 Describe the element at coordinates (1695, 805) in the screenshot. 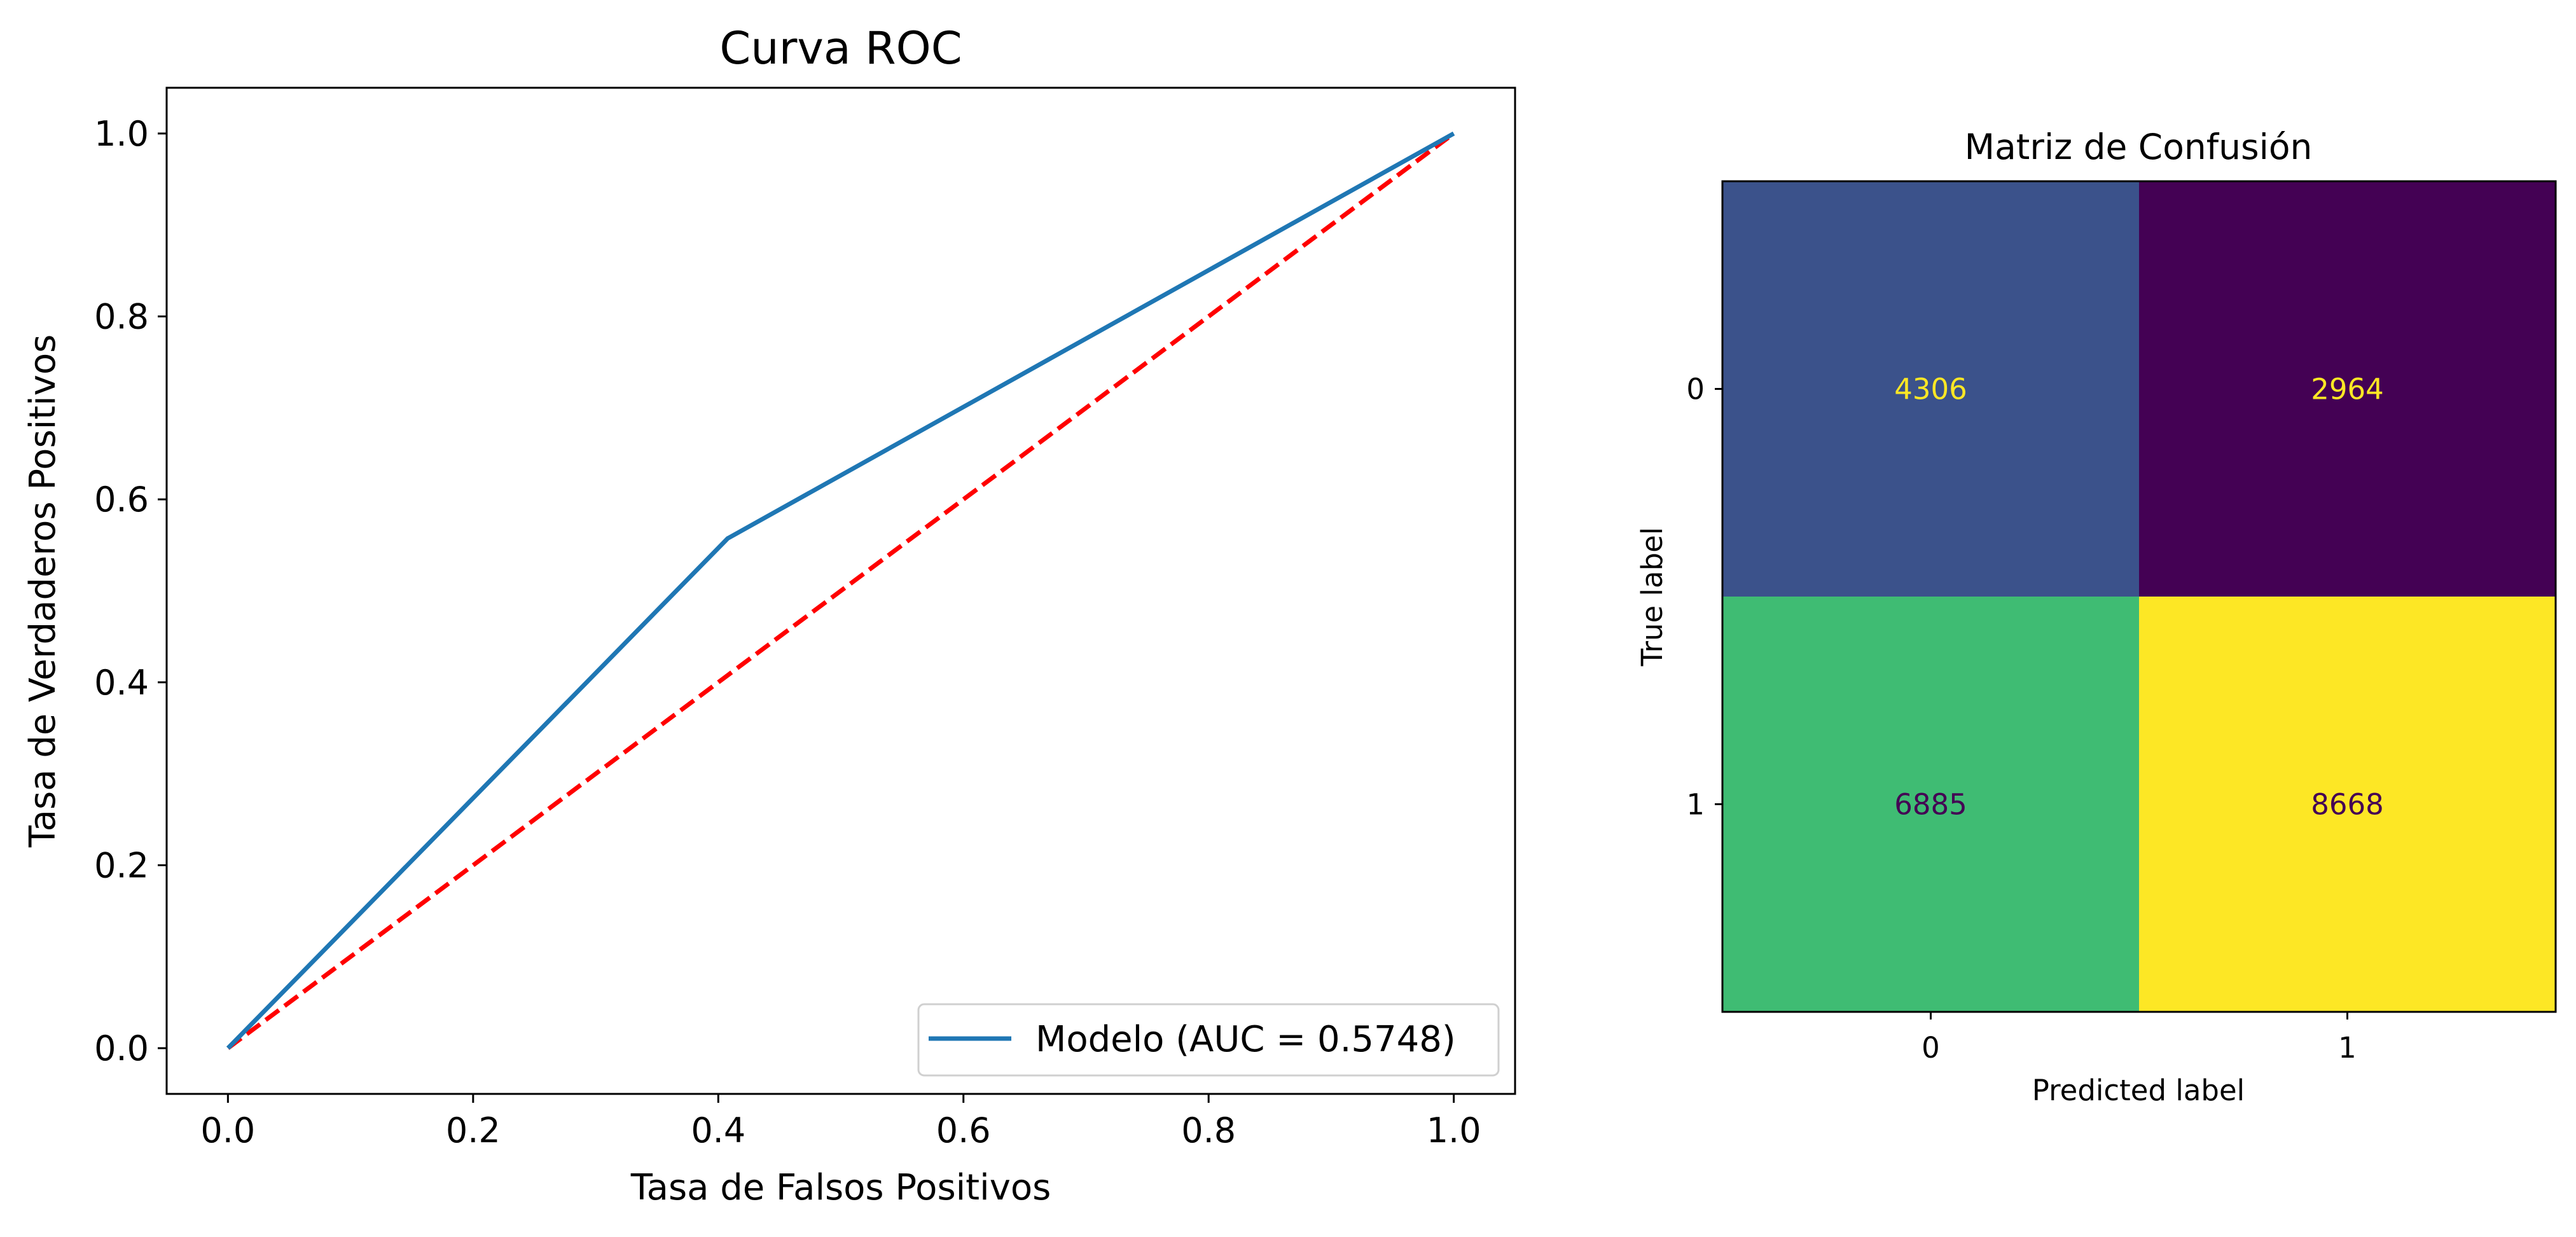

I see `cm-y-tick-label: 1` at that location.